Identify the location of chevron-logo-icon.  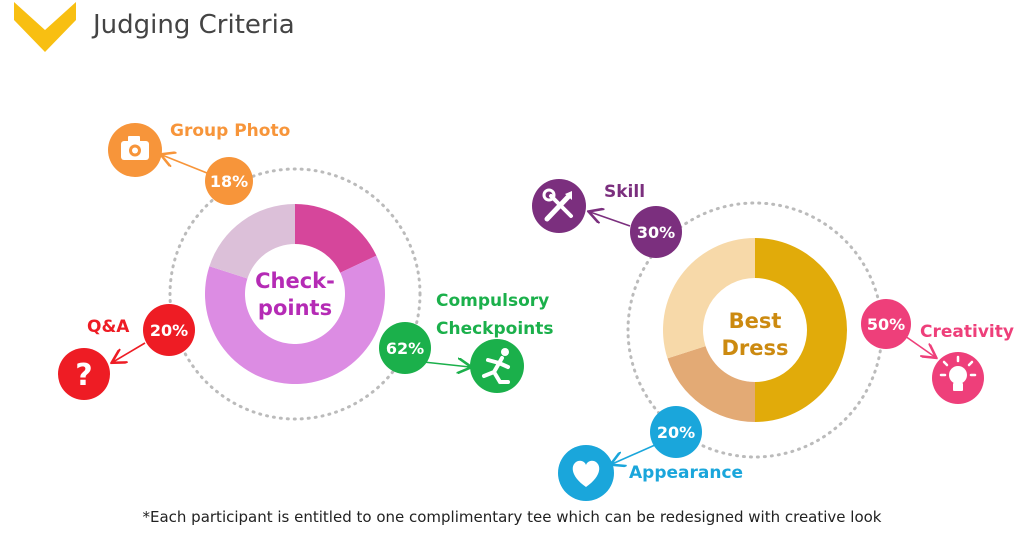
(45, 27).